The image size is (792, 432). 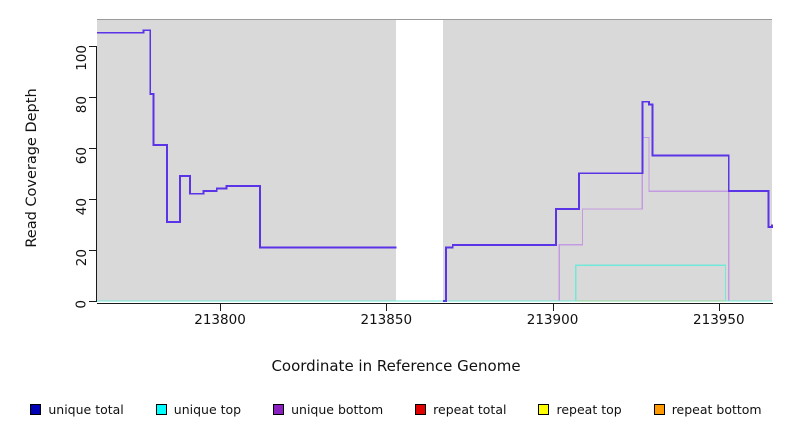 I want to click on y-tick-label: 20, so click(x=82, y=257).